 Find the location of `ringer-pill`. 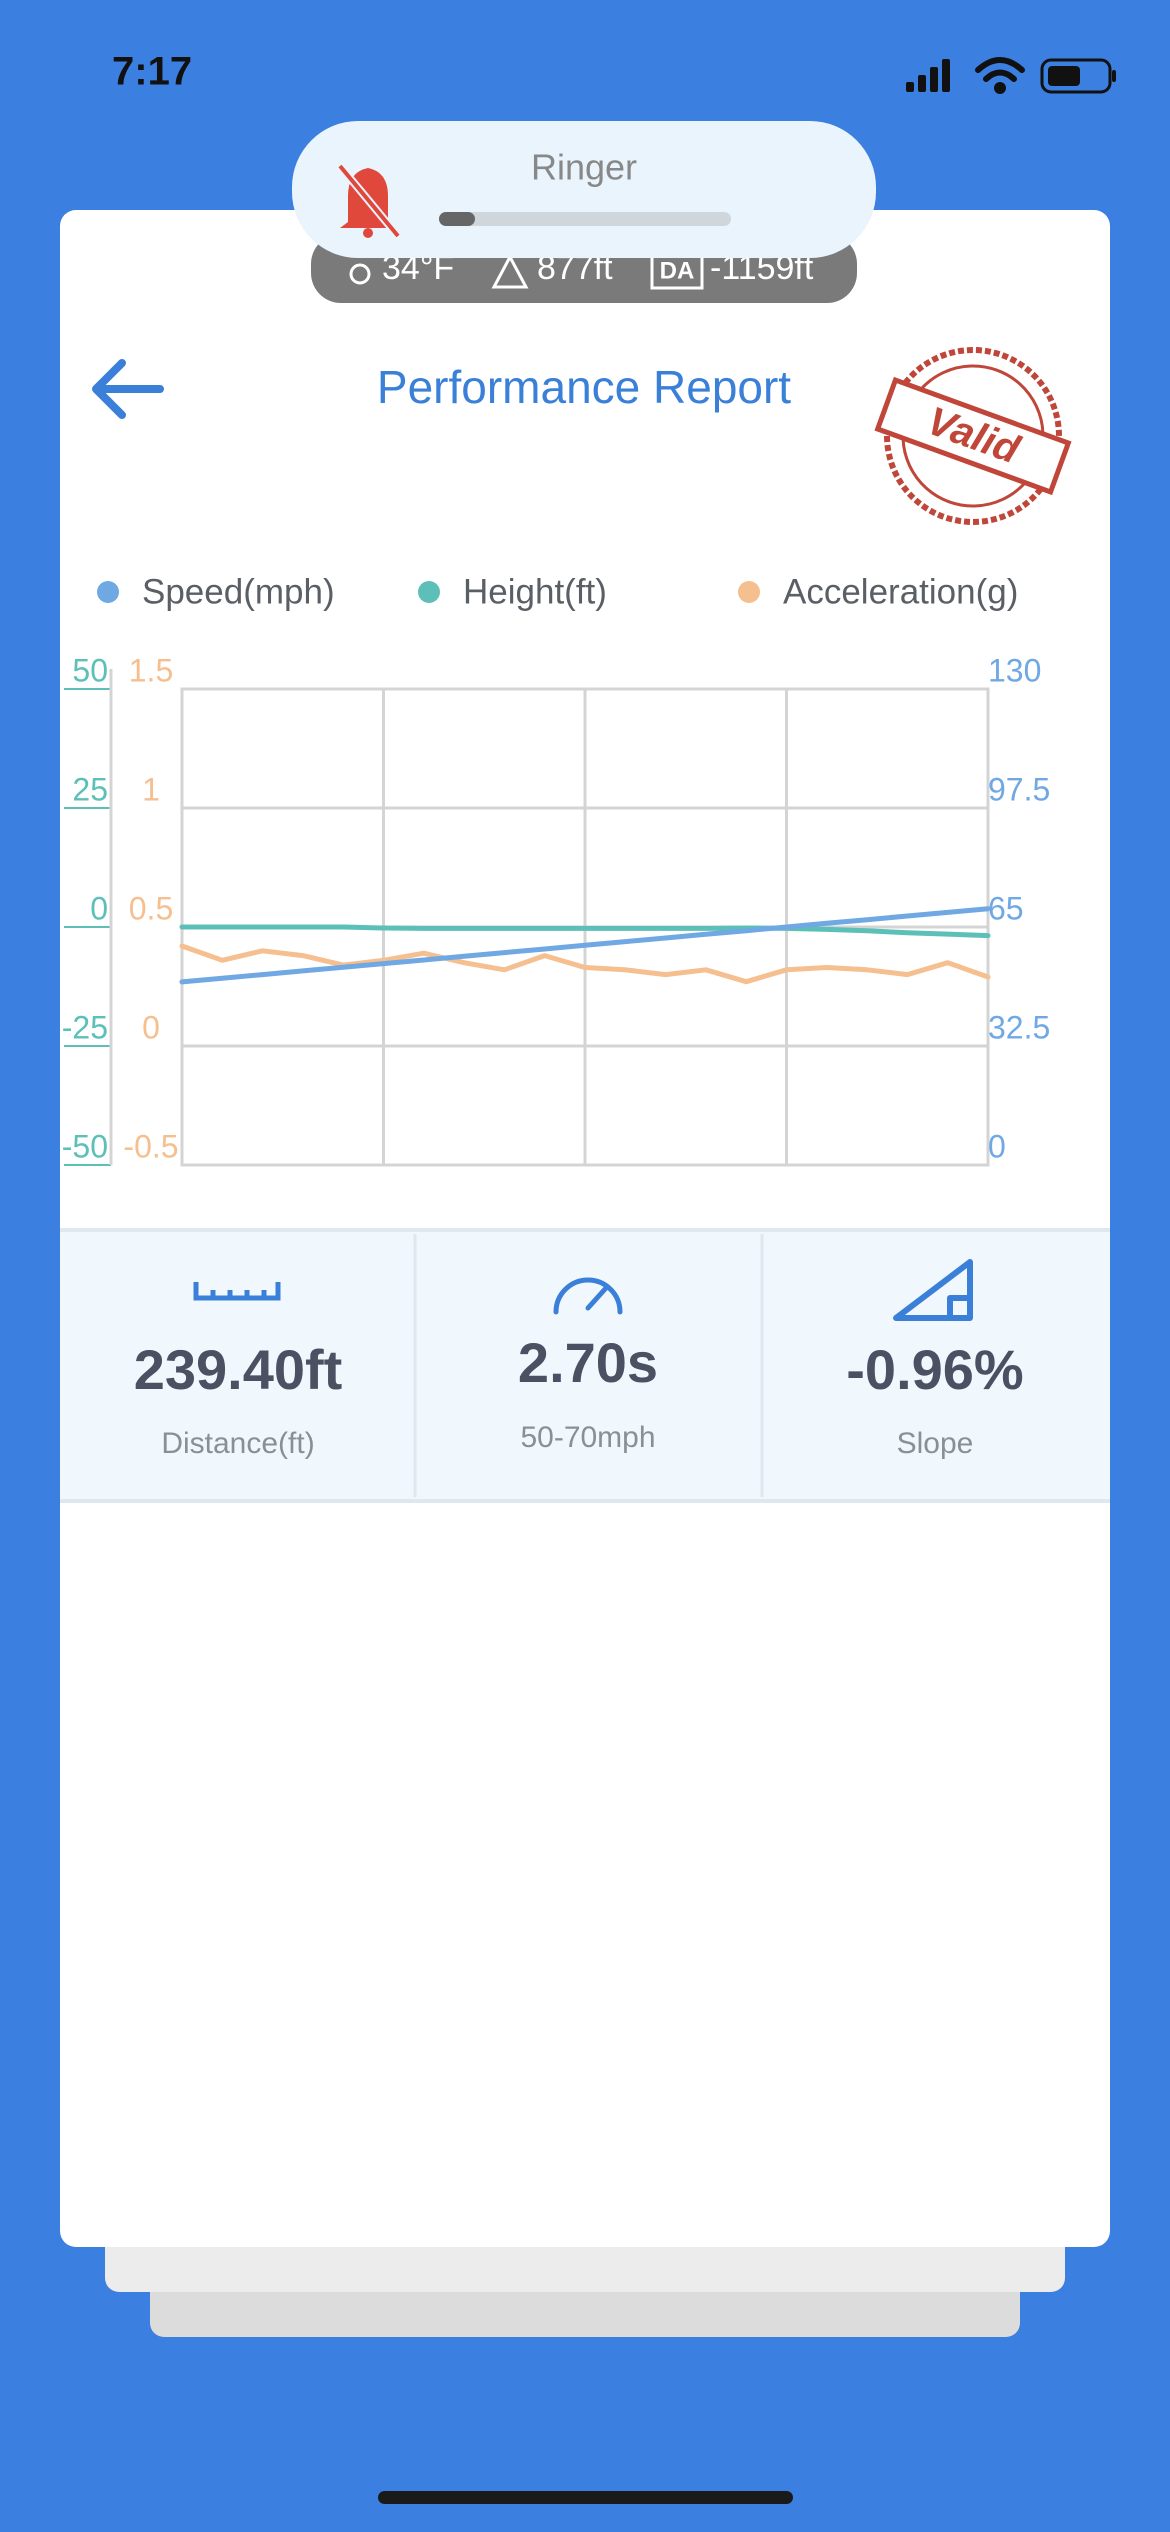

ringer-pill is located at coordinates (584, 189).